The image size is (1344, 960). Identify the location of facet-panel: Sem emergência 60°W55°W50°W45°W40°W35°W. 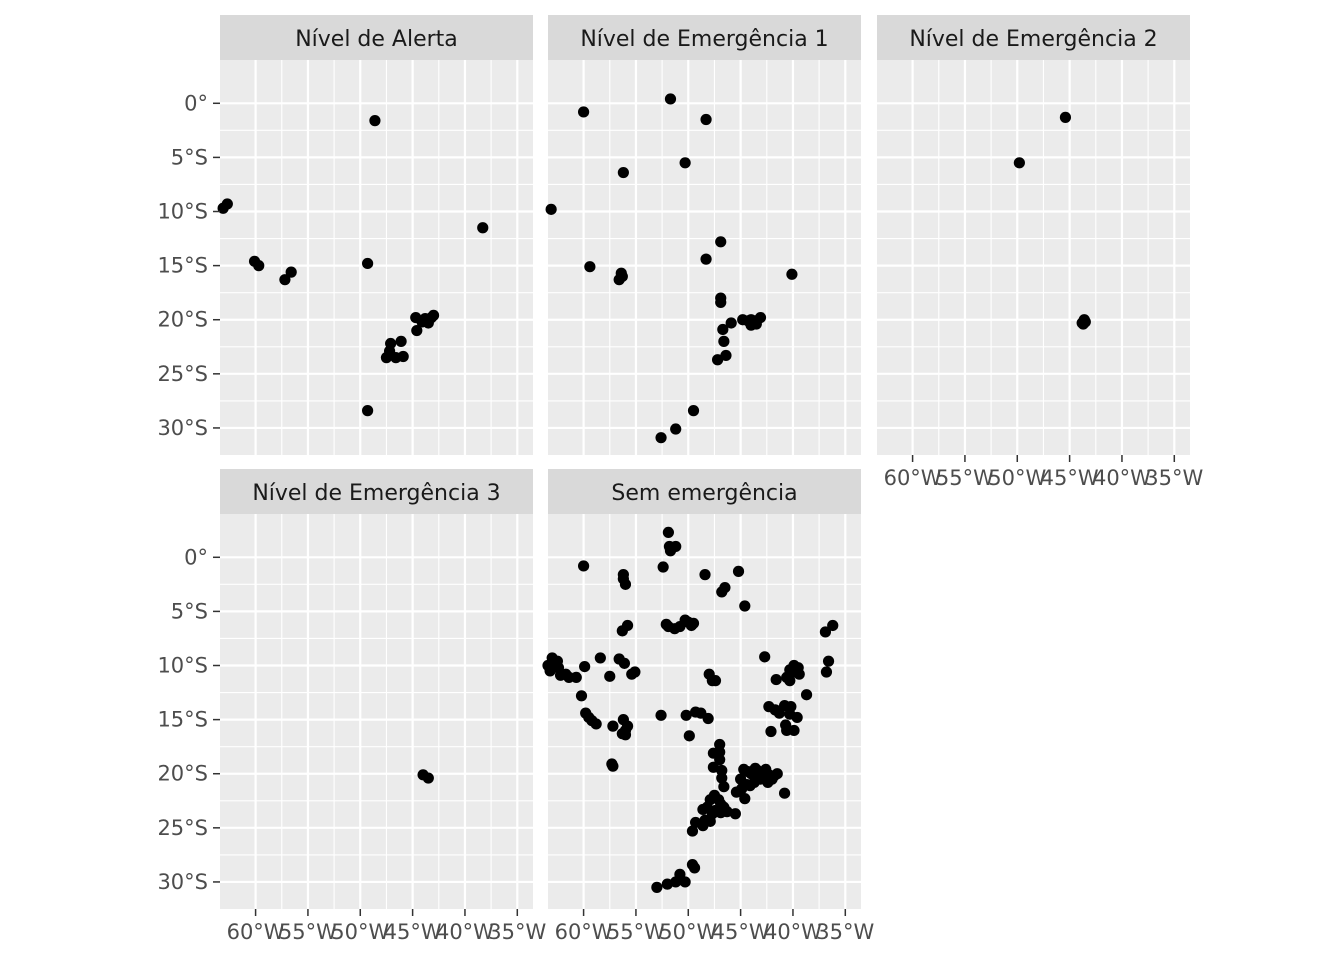
(708, 706).